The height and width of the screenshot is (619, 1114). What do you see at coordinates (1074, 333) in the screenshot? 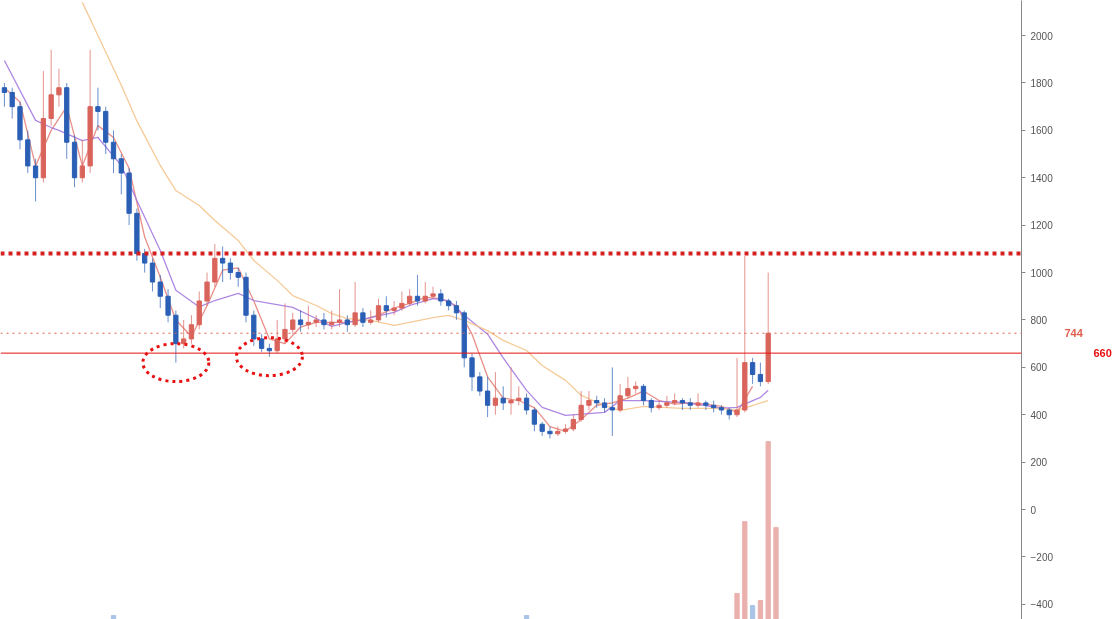
I see `ref-line-label: 744` at bounding box center [1074, 333].